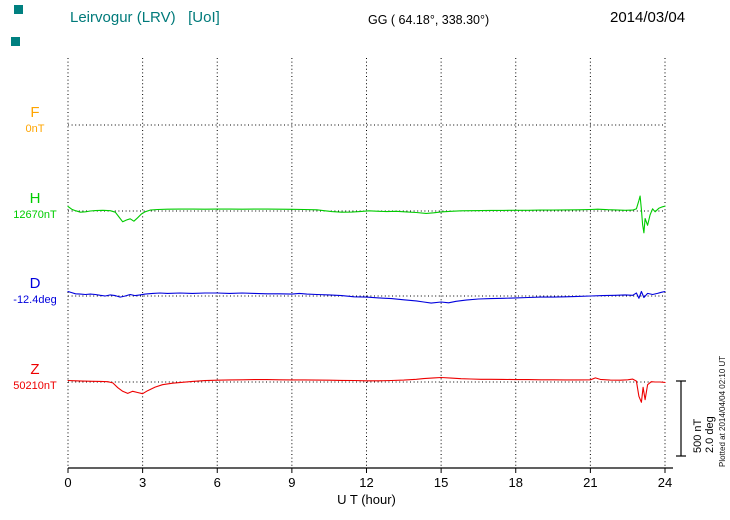  What do you see at coordinates (590, 482) in the screenshot?
I see `svg-text: 21` at bounding box center [590, 482].